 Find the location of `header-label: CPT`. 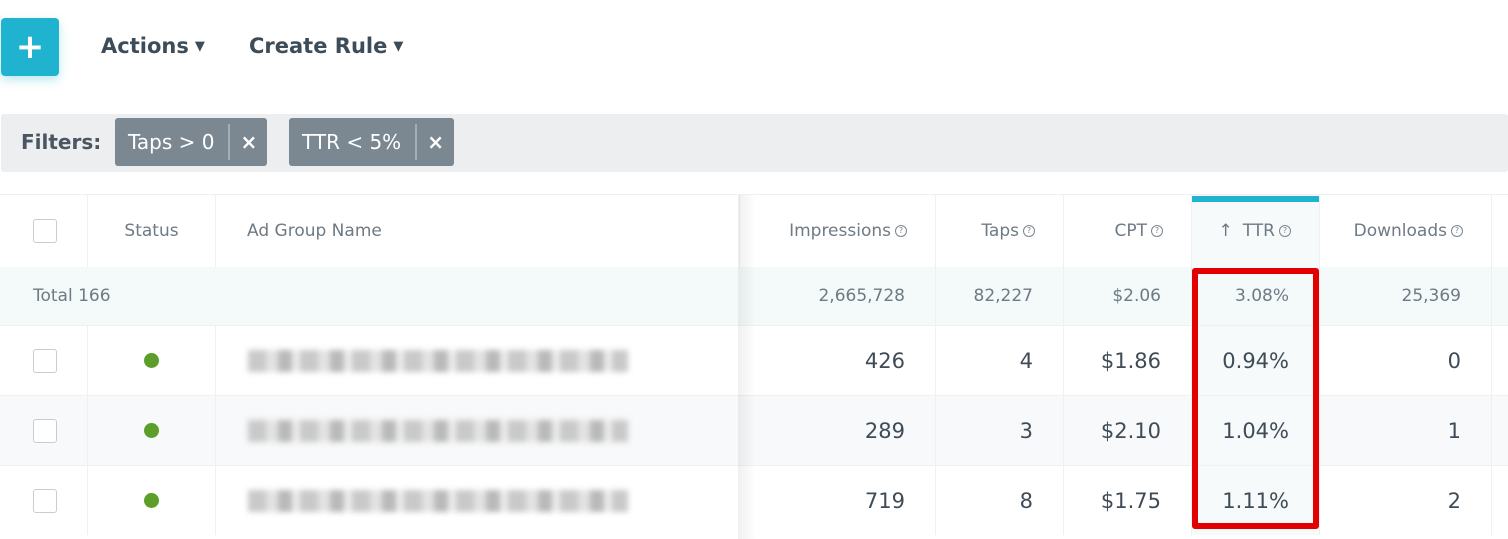

header-label: CPT is located at coordinates (1130, 231).